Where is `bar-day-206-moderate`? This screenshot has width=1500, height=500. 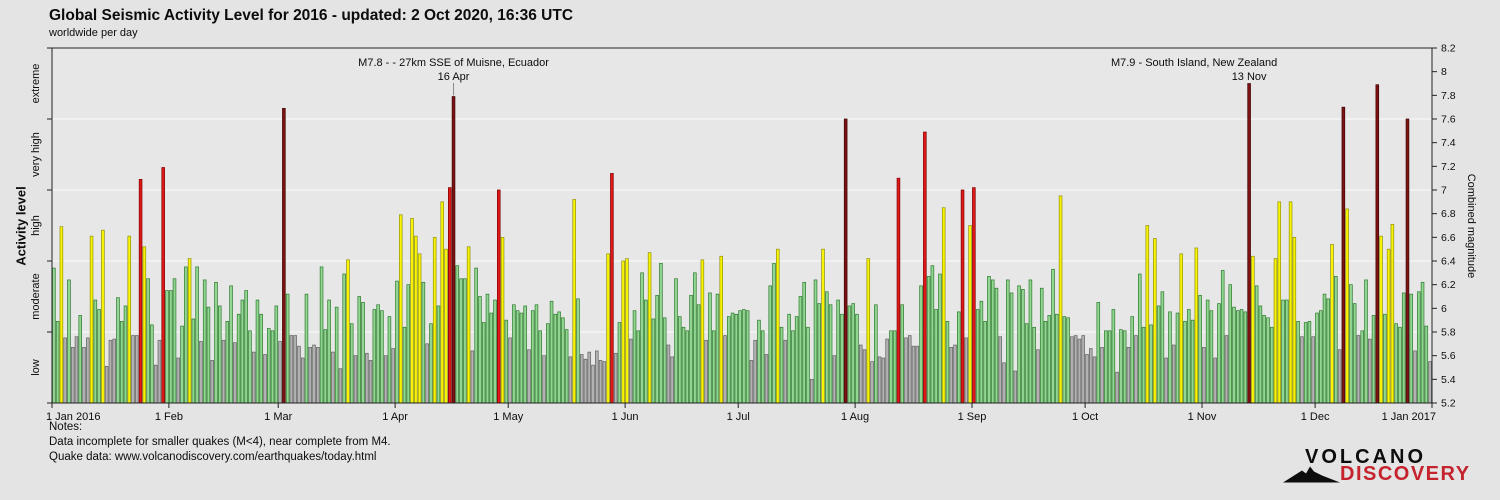 bar-day-206-moderate is located at coordinates (827, 347).